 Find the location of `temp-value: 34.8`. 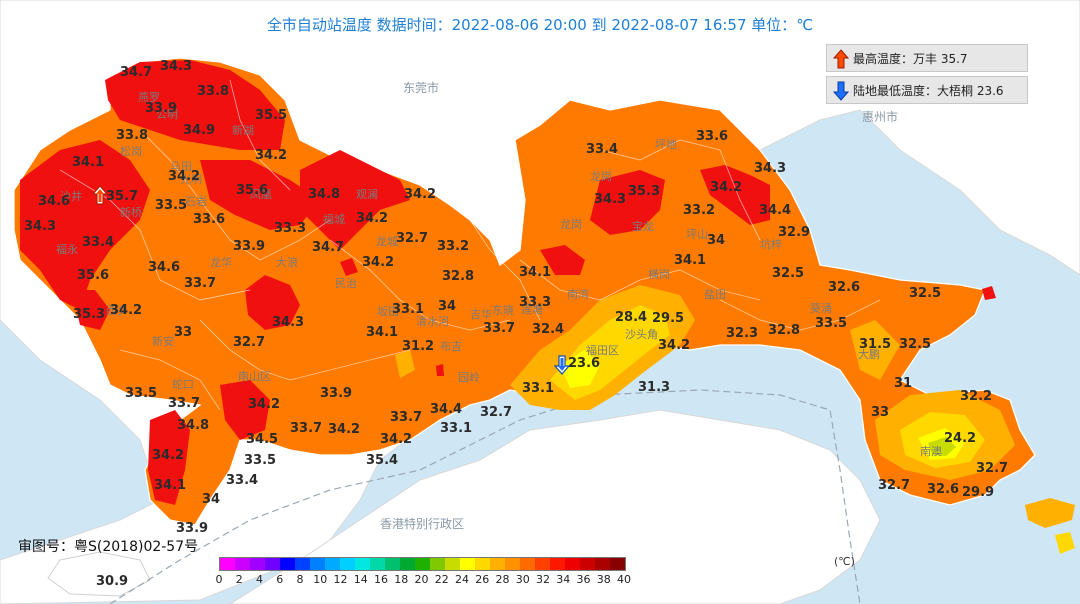

temp-value: 34.8 is located at coordinates (324, 194).